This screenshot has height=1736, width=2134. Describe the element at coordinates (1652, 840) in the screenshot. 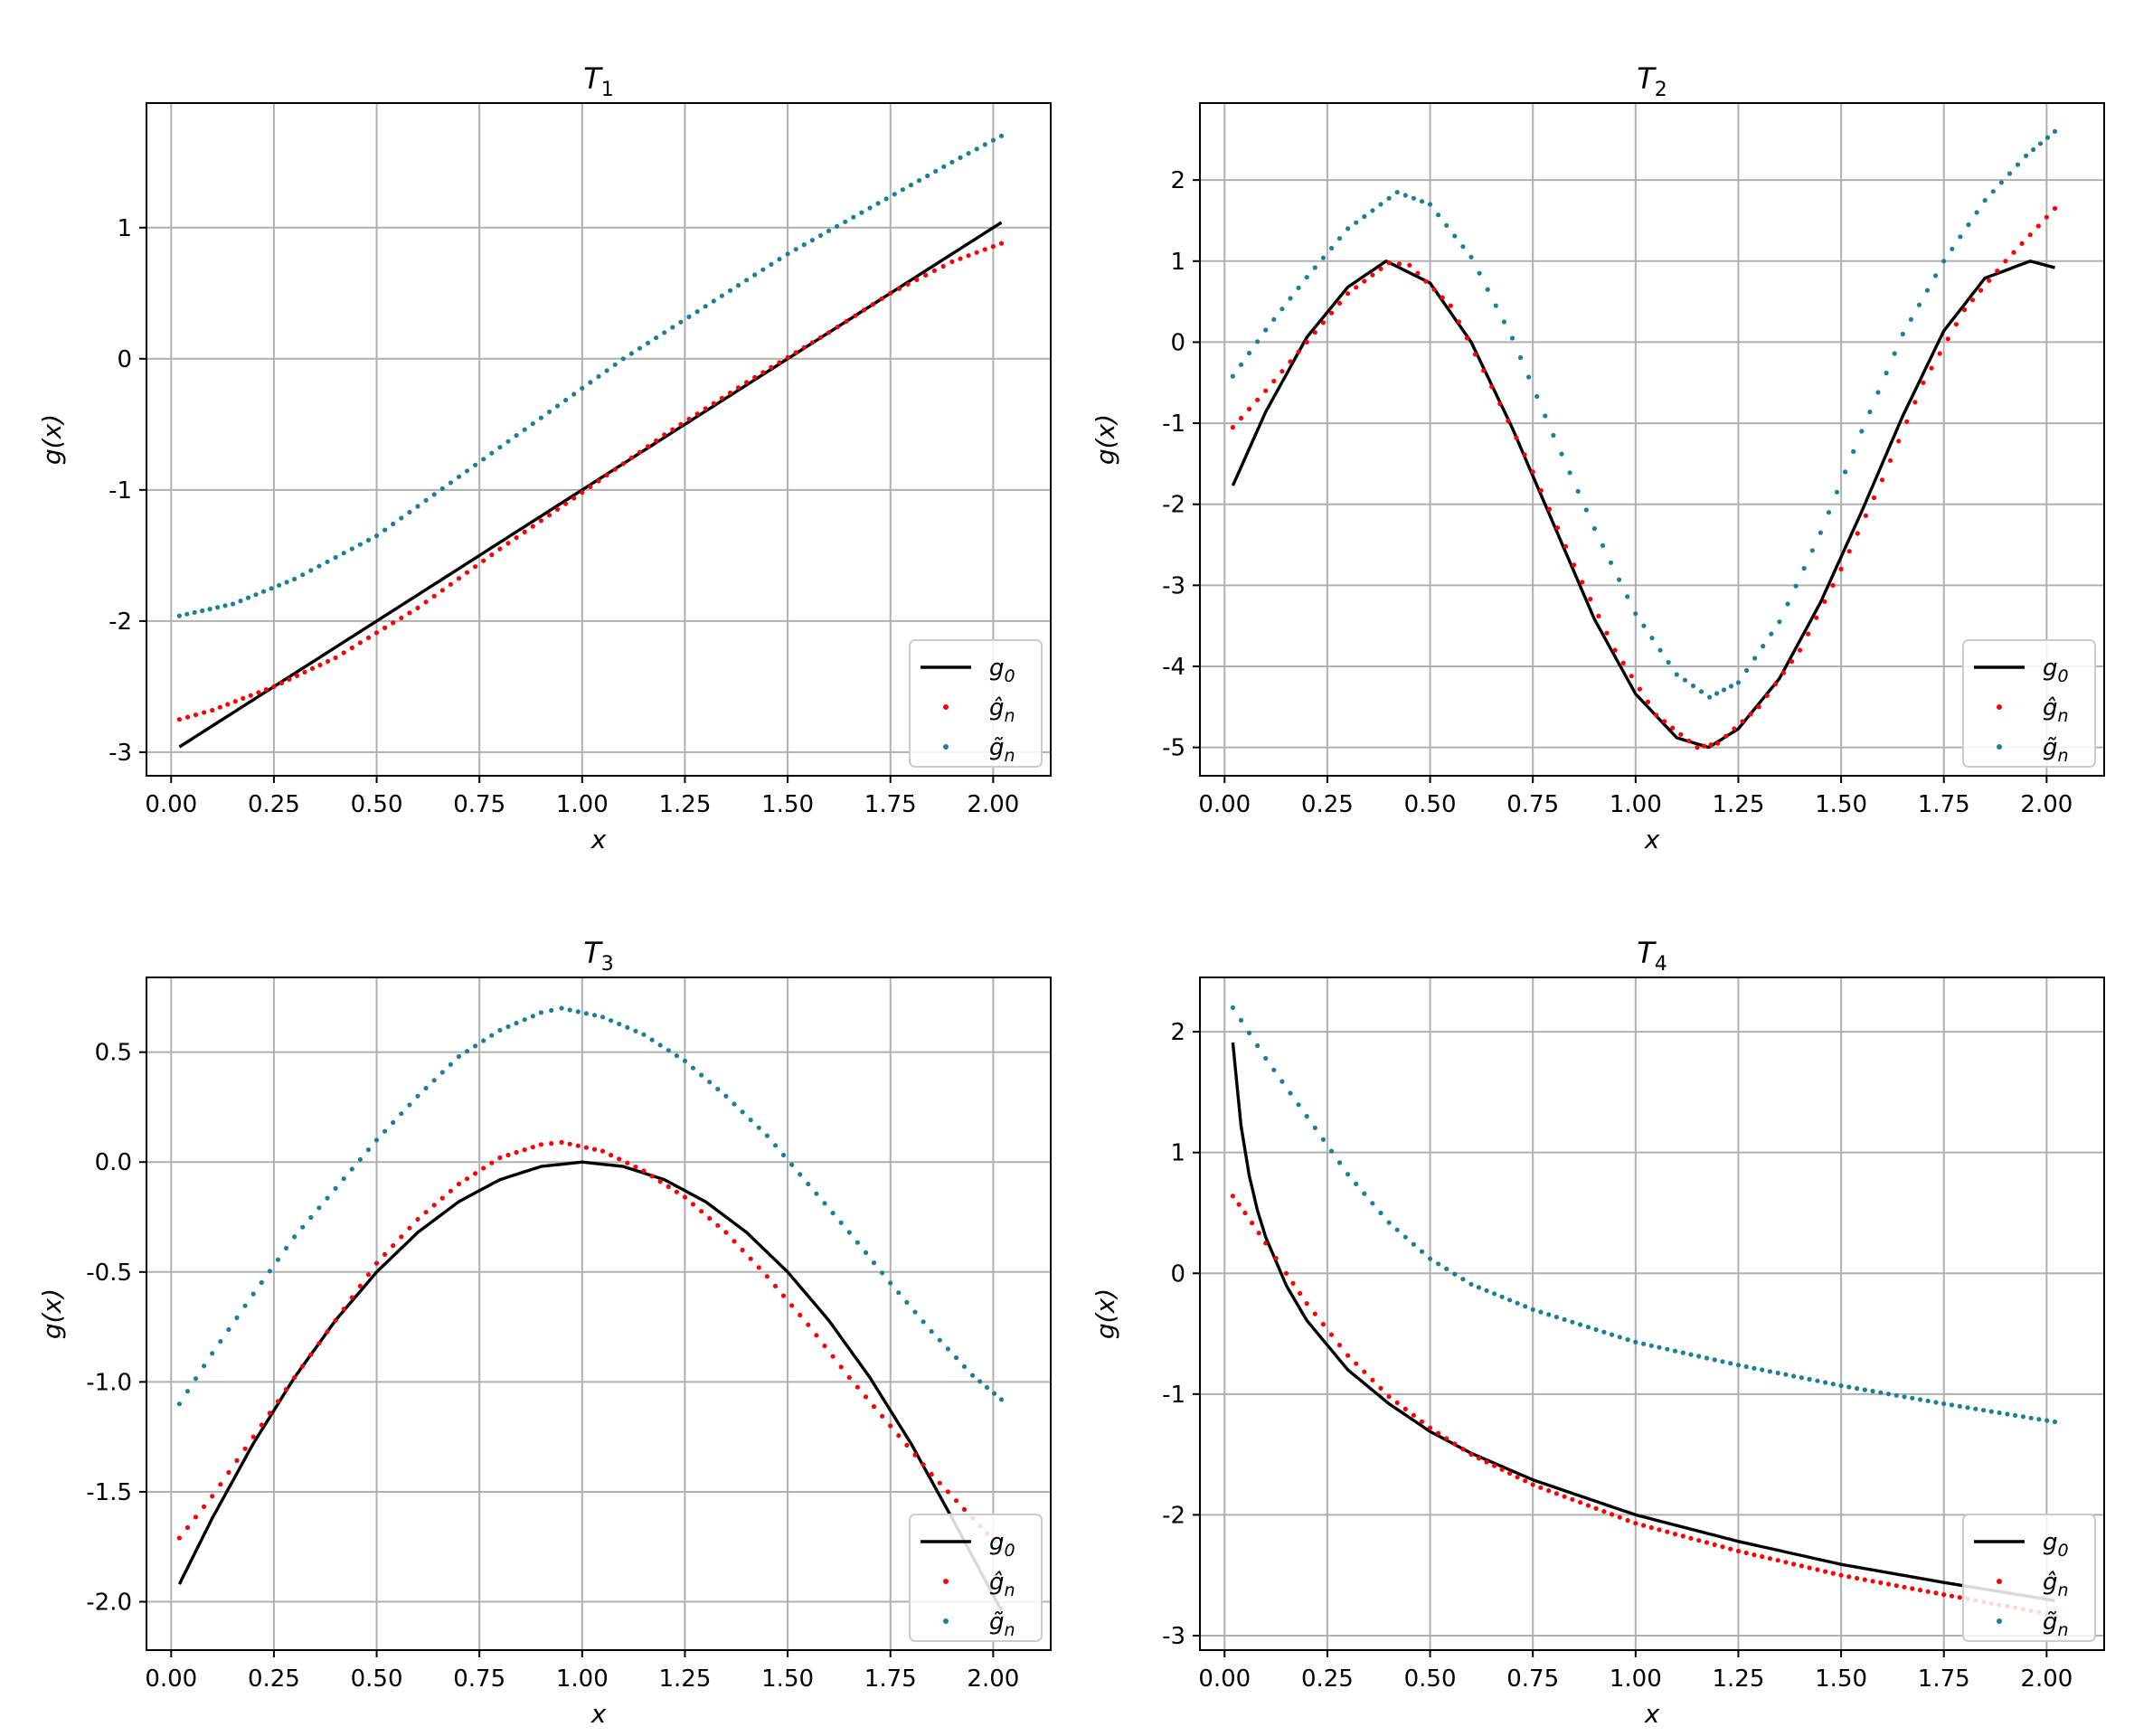

I see `x-axis-label: x` at that location.